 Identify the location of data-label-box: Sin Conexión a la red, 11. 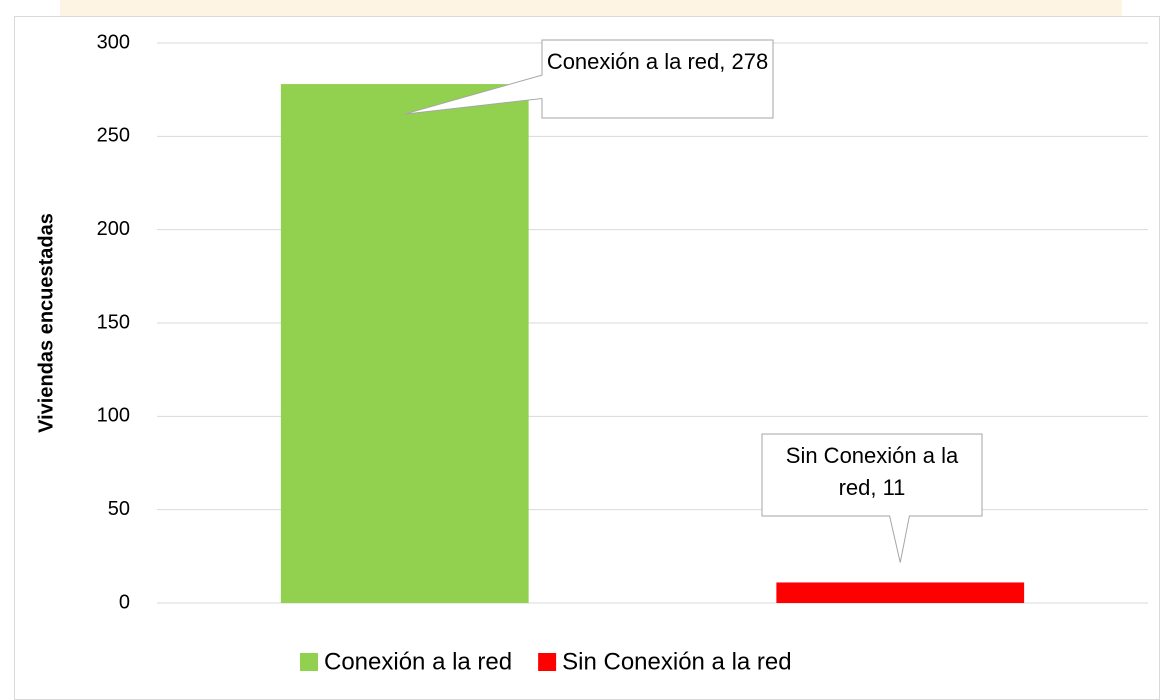
(872, 471).